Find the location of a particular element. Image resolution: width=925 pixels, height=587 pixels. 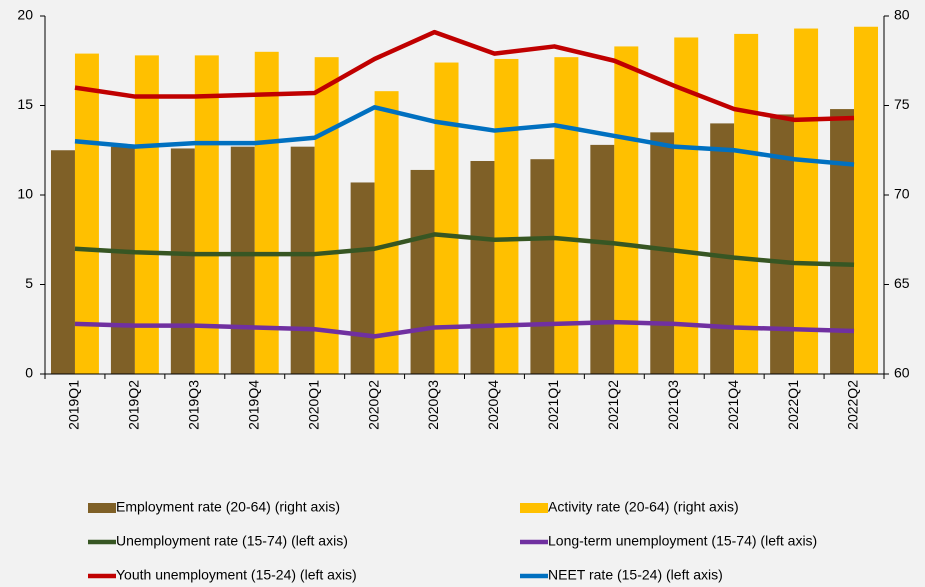

y-tick-label: 5 is located at coordinates (29, 283).